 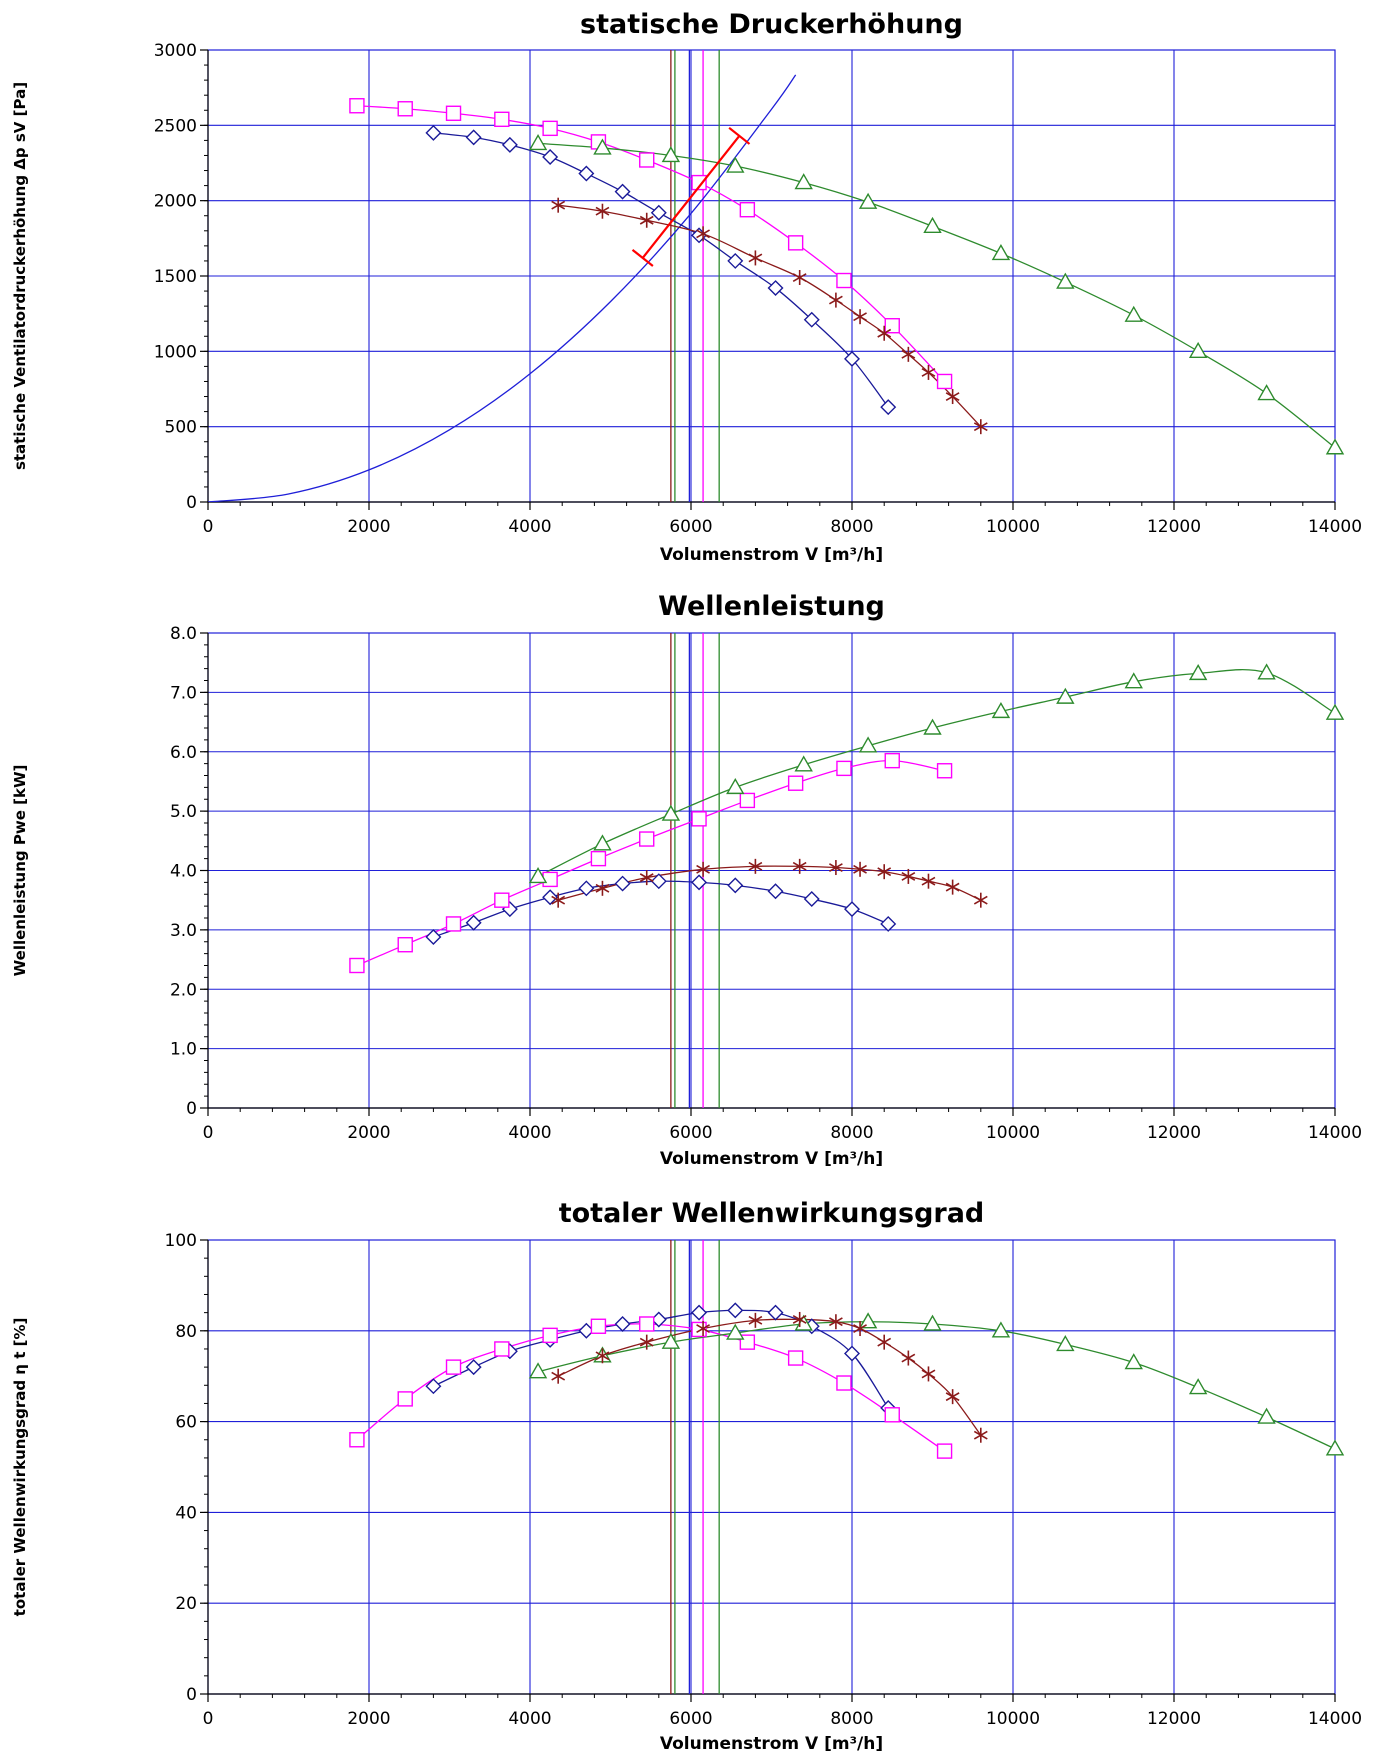 What do you see at coordinates (175, 352) in the screenshot?
I see `y-tick-label: 1000` at bounding box center [175, 352].